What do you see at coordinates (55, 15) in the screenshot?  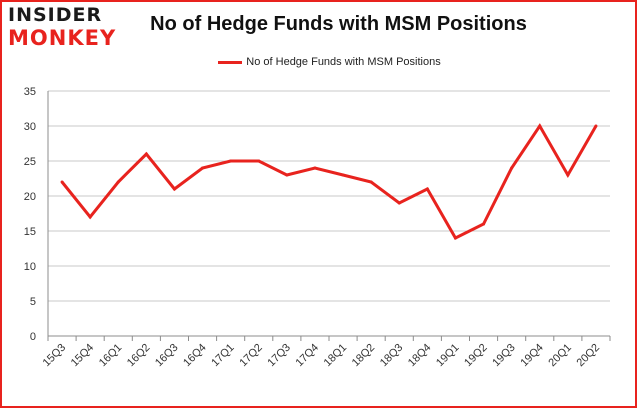 I see `logo-text-insider: INSIDER` at bounding box center [55, 15].